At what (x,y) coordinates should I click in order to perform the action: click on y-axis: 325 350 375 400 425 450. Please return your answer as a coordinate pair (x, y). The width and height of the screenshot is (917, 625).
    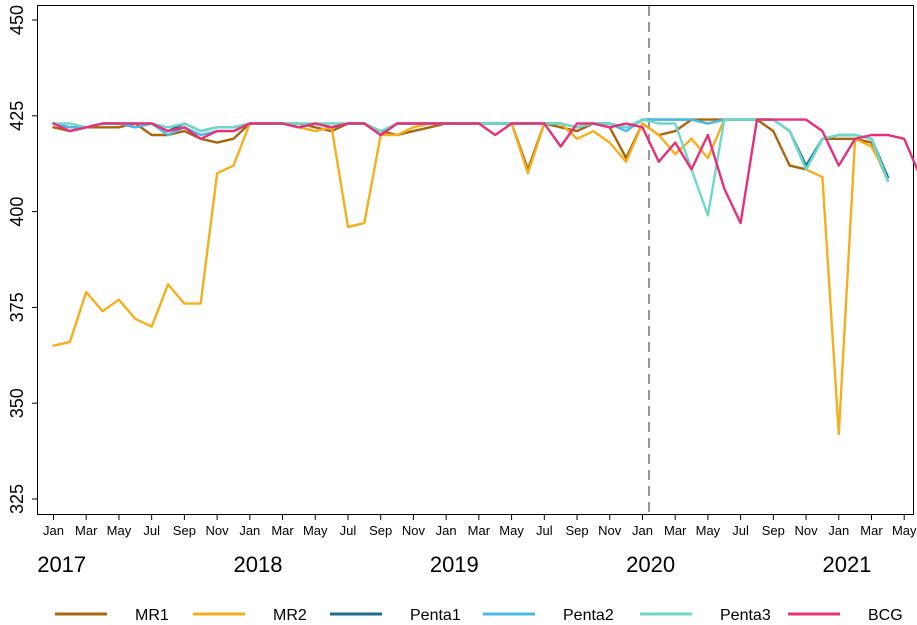
    Looking at the image, I should click on (22, 259).